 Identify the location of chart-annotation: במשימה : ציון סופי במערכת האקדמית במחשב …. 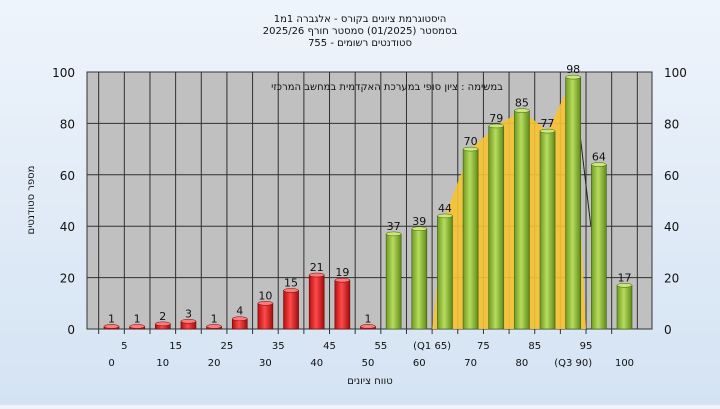
(387, 87).